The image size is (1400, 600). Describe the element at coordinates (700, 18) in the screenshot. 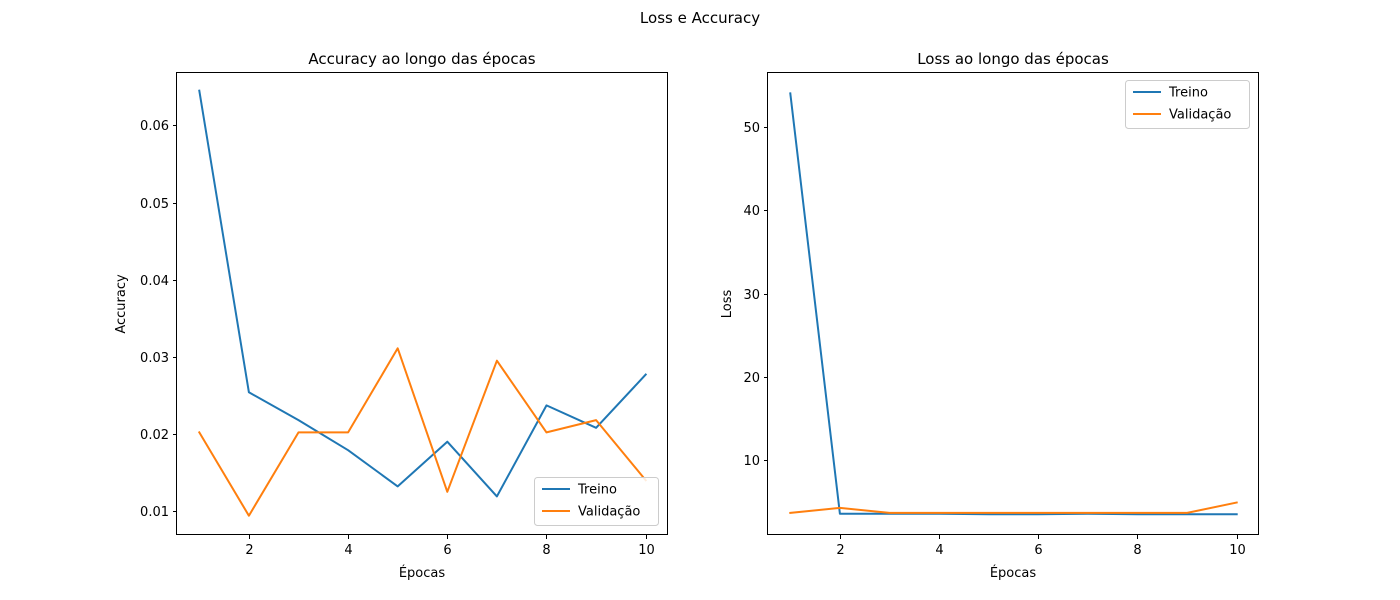

I see `figure-suptitle: Loss e Accuracy` at that location.